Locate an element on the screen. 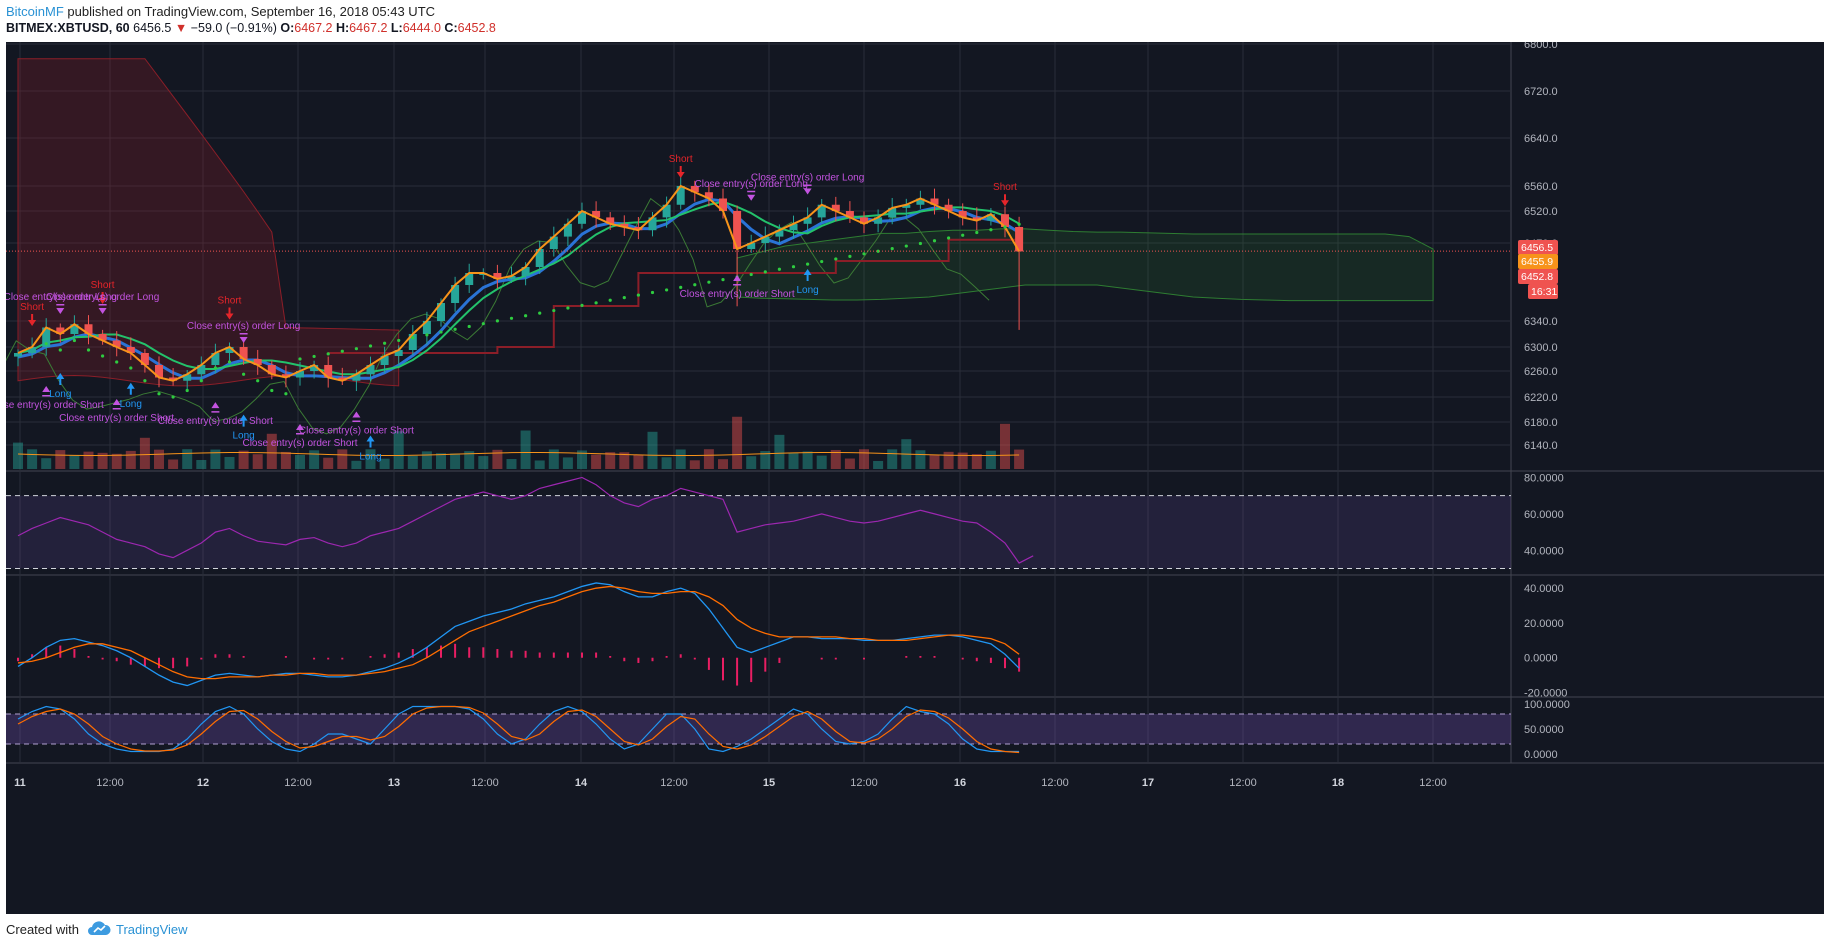  macd-pane is located at coordinates (519, 634).